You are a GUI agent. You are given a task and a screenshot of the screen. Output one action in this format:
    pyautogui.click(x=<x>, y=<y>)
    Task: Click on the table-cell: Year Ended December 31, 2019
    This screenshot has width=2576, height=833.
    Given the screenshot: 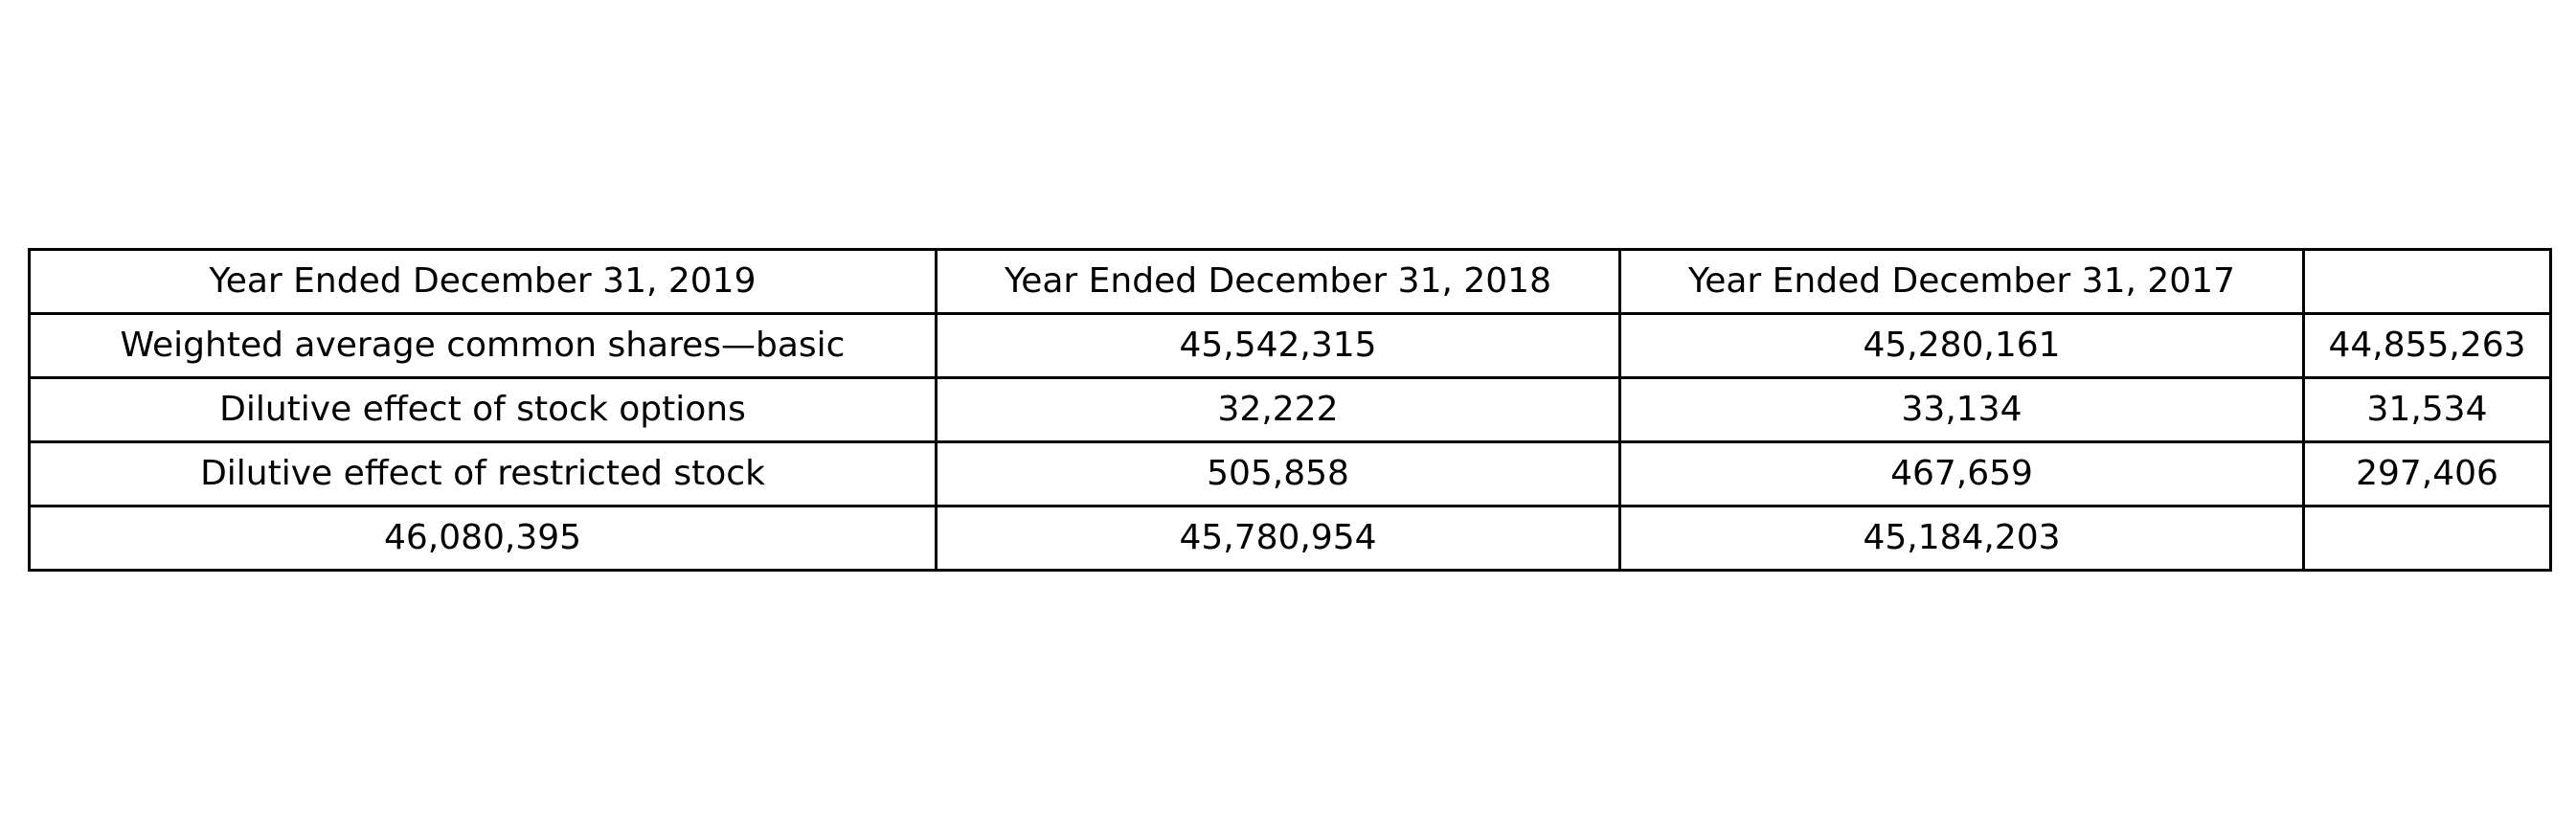 What is the action you would take?
    pyautogui.click(x=483, y=281)
    